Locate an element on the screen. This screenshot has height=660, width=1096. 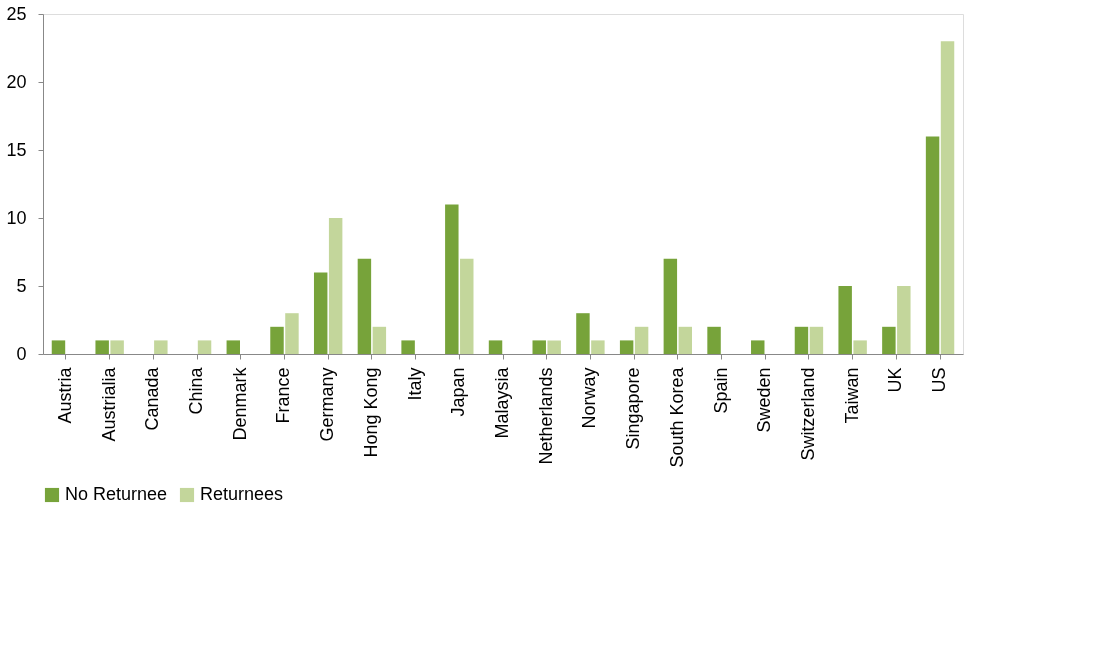
y-tick-label: 15 is located at coordinates (16, 149).